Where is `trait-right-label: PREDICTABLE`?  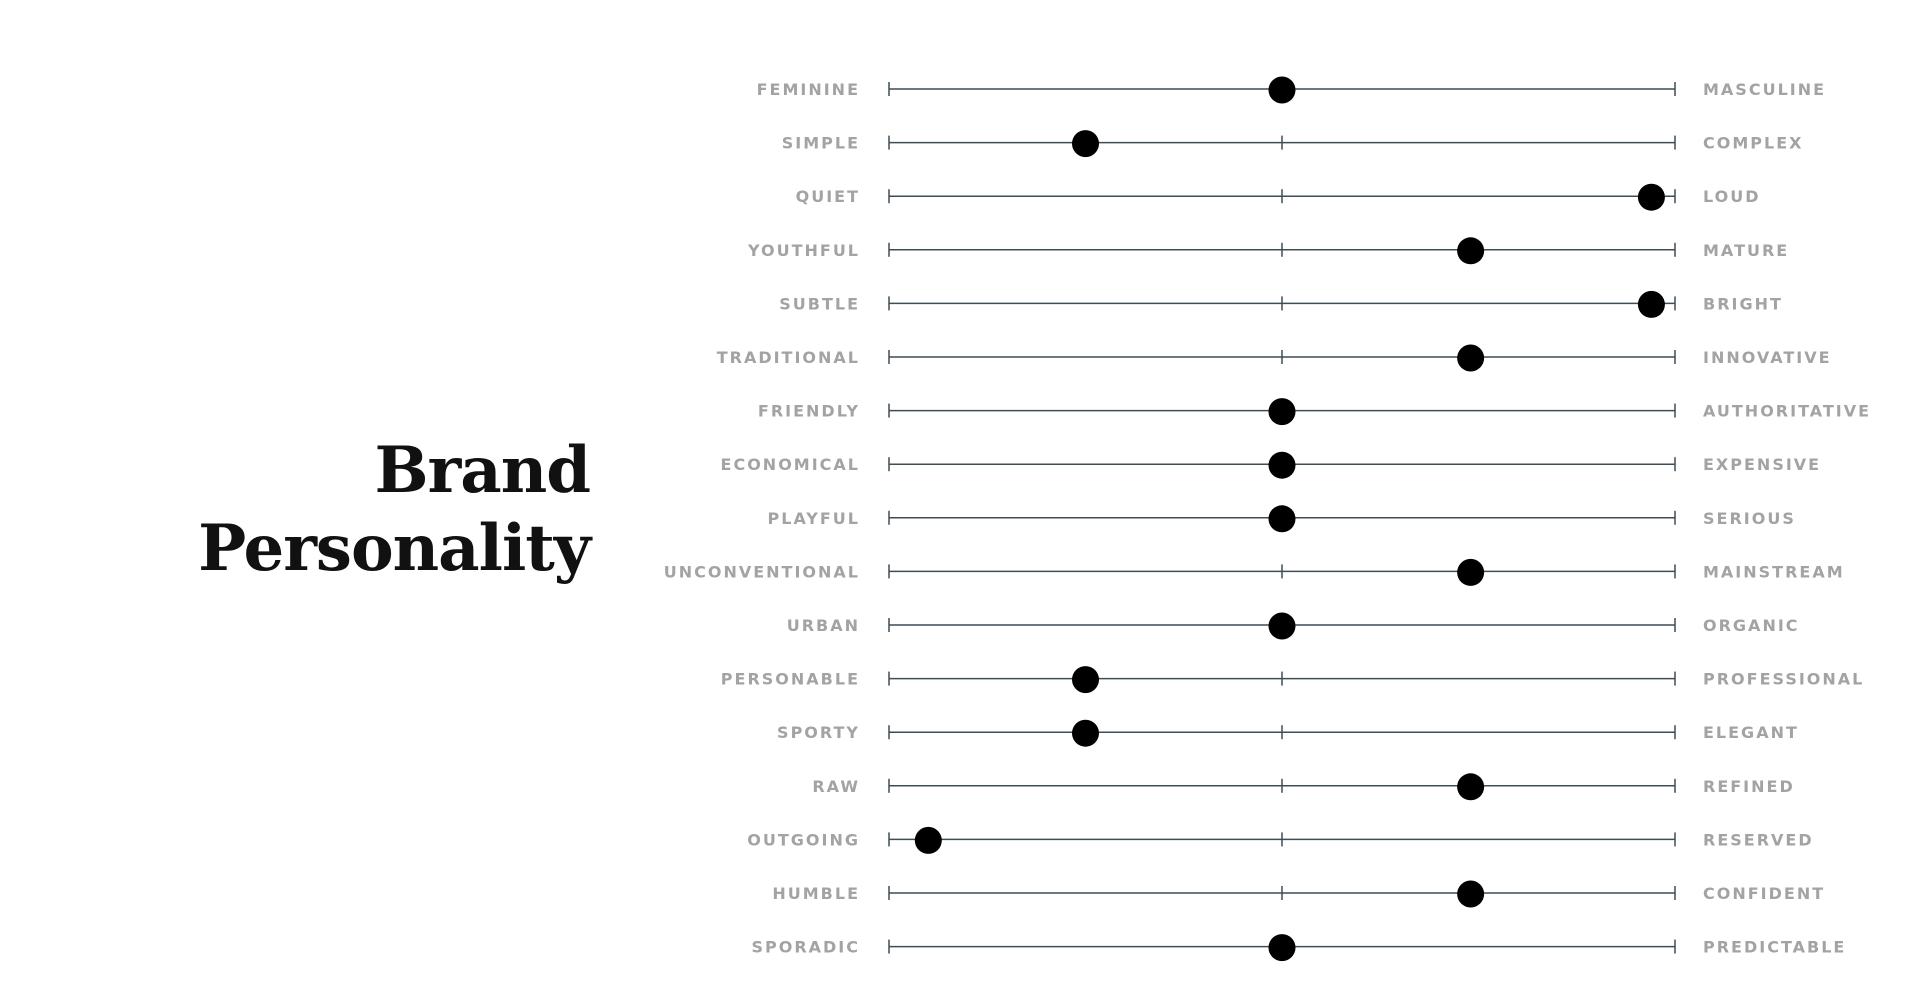
trait-right-label: PREDICTABLE is located at coordinates (1774, 947).